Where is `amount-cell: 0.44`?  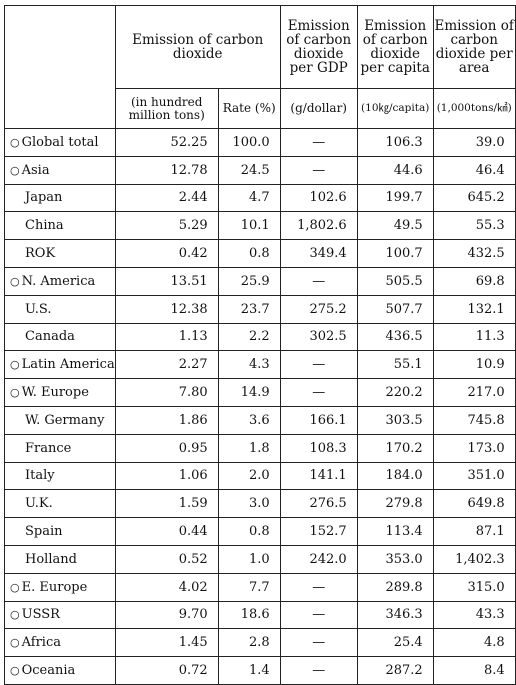
amount-cell: 0.44 is located at coordinates (166, 531).